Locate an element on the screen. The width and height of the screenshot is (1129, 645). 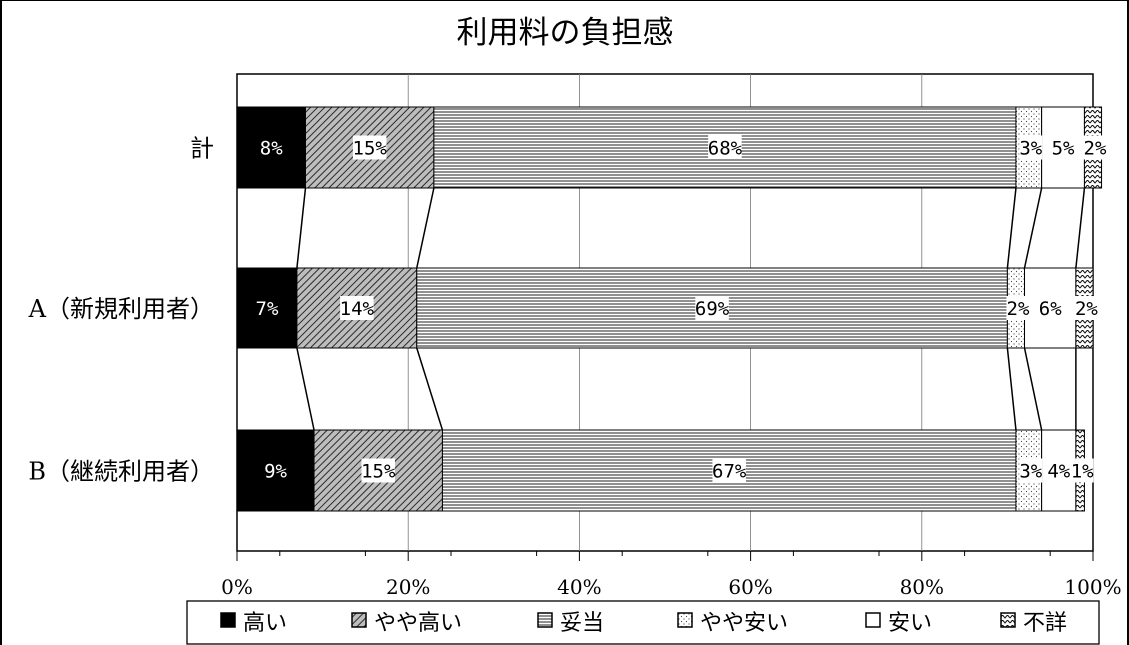
x-tick-label: 0% is located at coordinates (237, 587).